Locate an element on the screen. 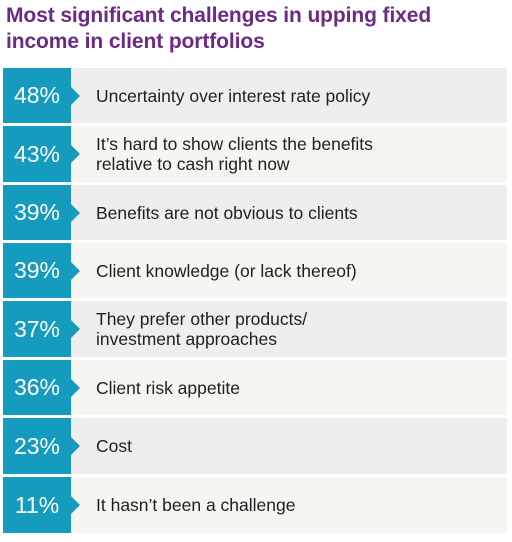  challenge-row: 11% It hasn’t been a challenge is located at coordinates (255, 505).